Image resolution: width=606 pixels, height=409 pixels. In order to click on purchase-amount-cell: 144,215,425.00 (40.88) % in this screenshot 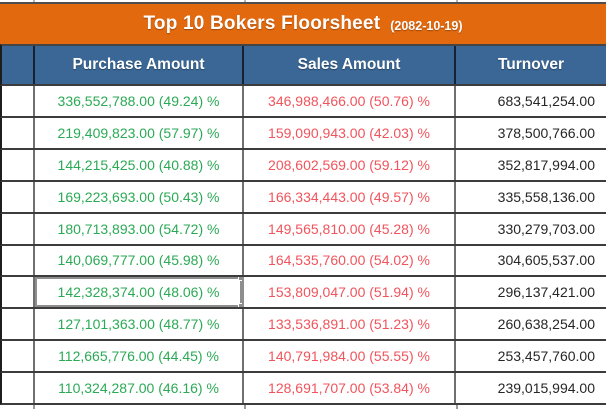, I will do `click(139, 164)`.